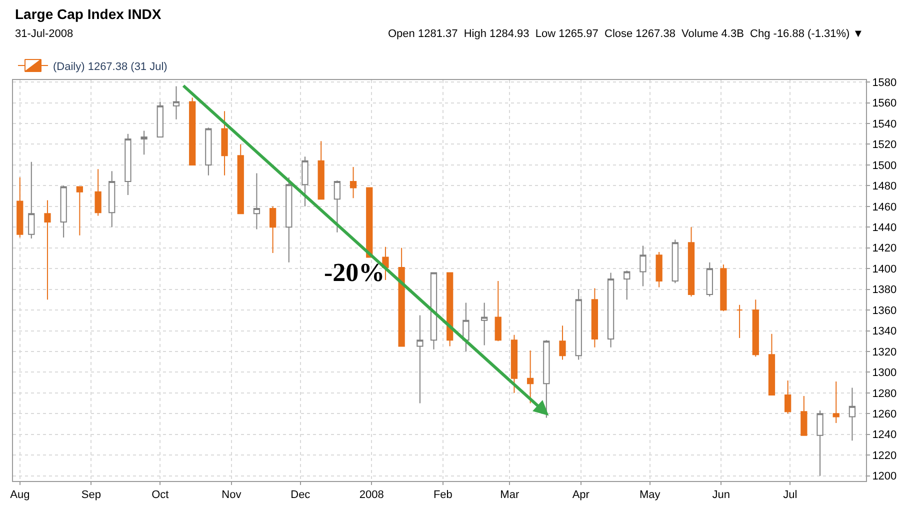 This screenshot has width=911, height=511. Describe the element at coordinates (721, 495) in the screenshot. I see `x-tick-label: Jun` at that location.